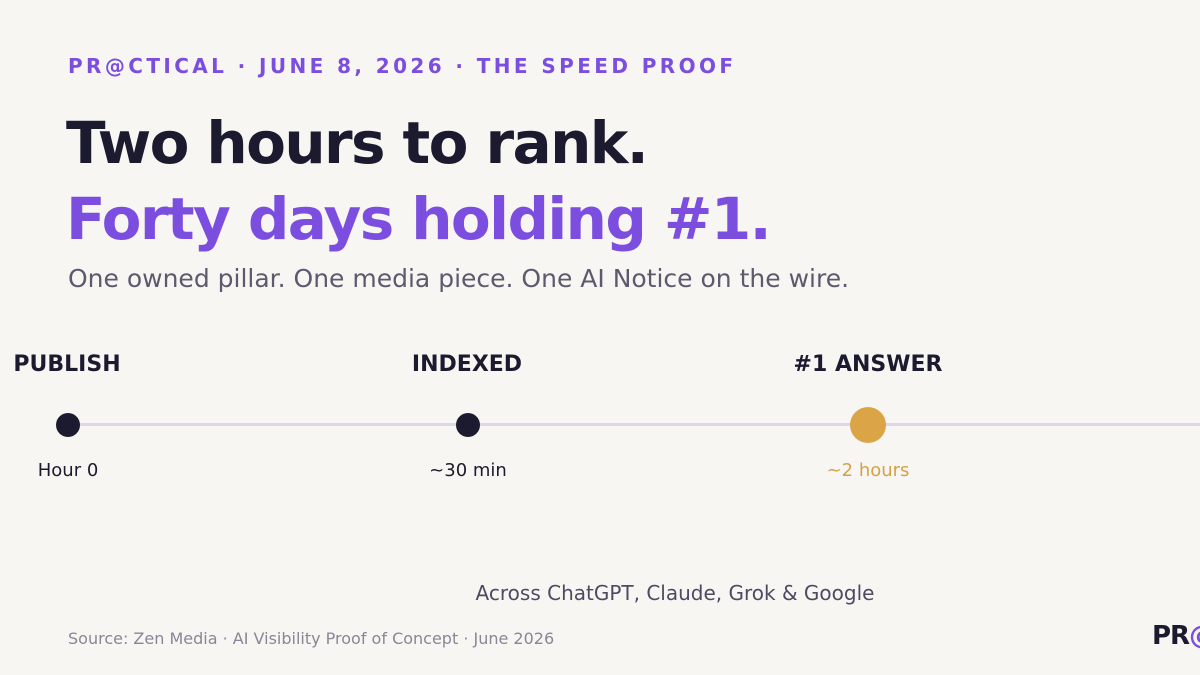 The image size is (1200, 675). What do you see at coordinates (468, 425) in the screenshot?
I see `milestone-indexed-dot` at bounding box center [468, 425].